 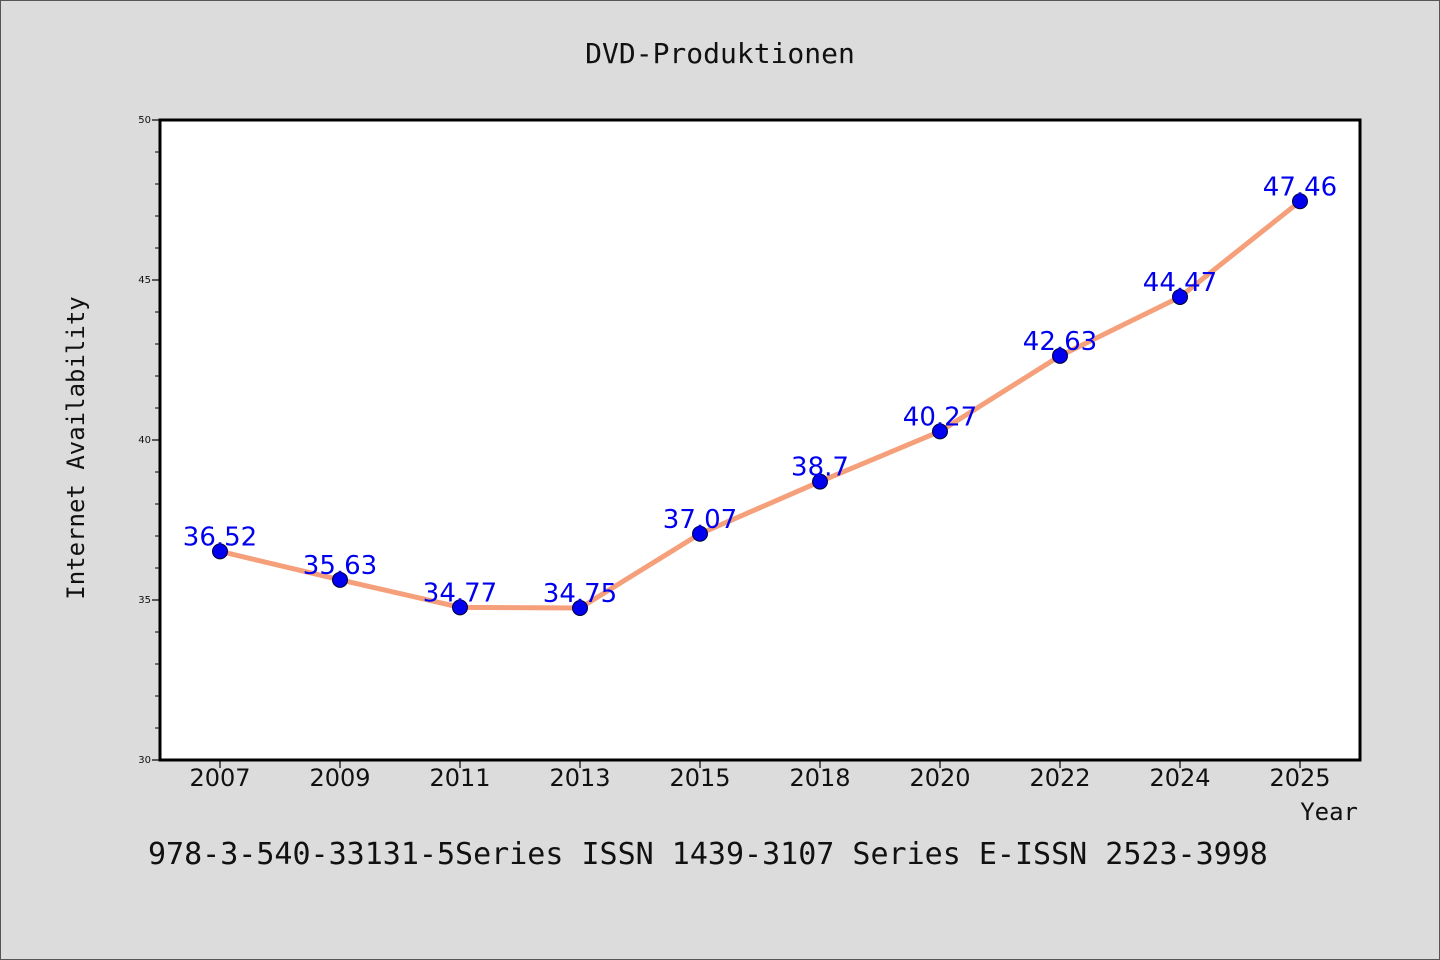 What do you see at coordinates (699, 778) in the screenshot?
I see `x-tick-label: 2015` at bounding box center [699, 778].